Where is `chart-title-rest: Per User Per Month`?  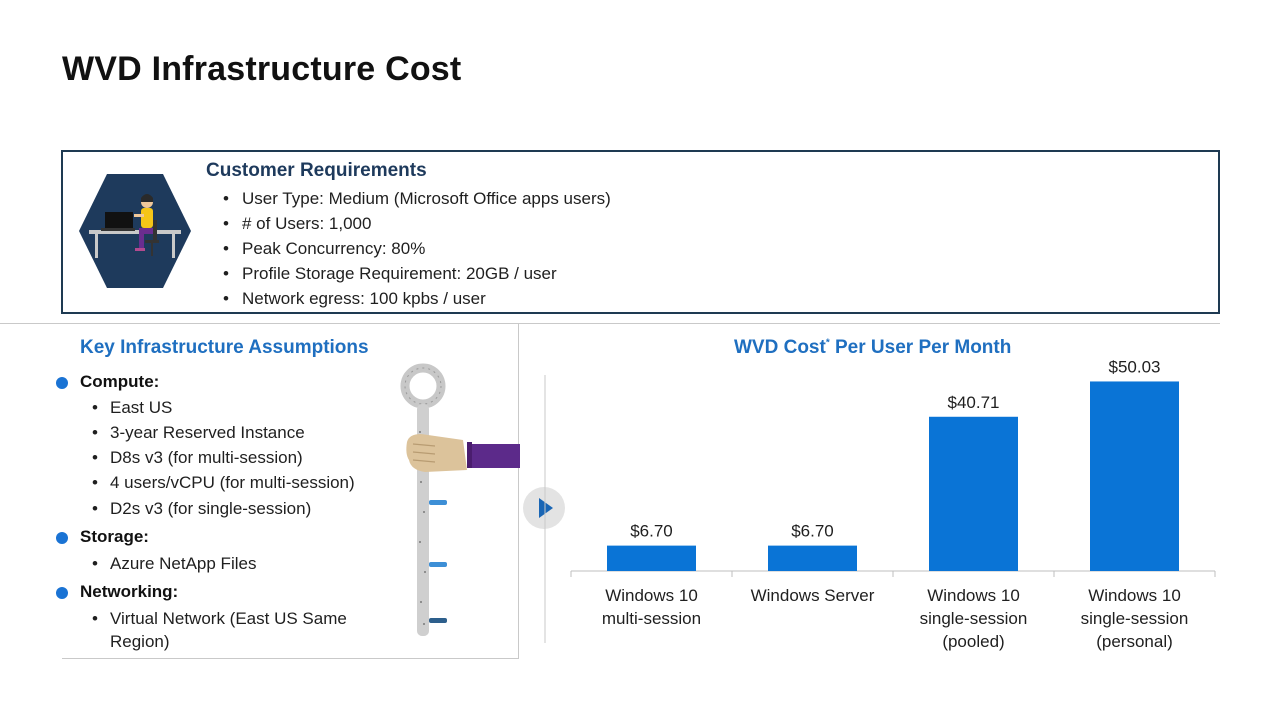 chart-title-rest: Per User Per Month is located at coordinates (920, 347).